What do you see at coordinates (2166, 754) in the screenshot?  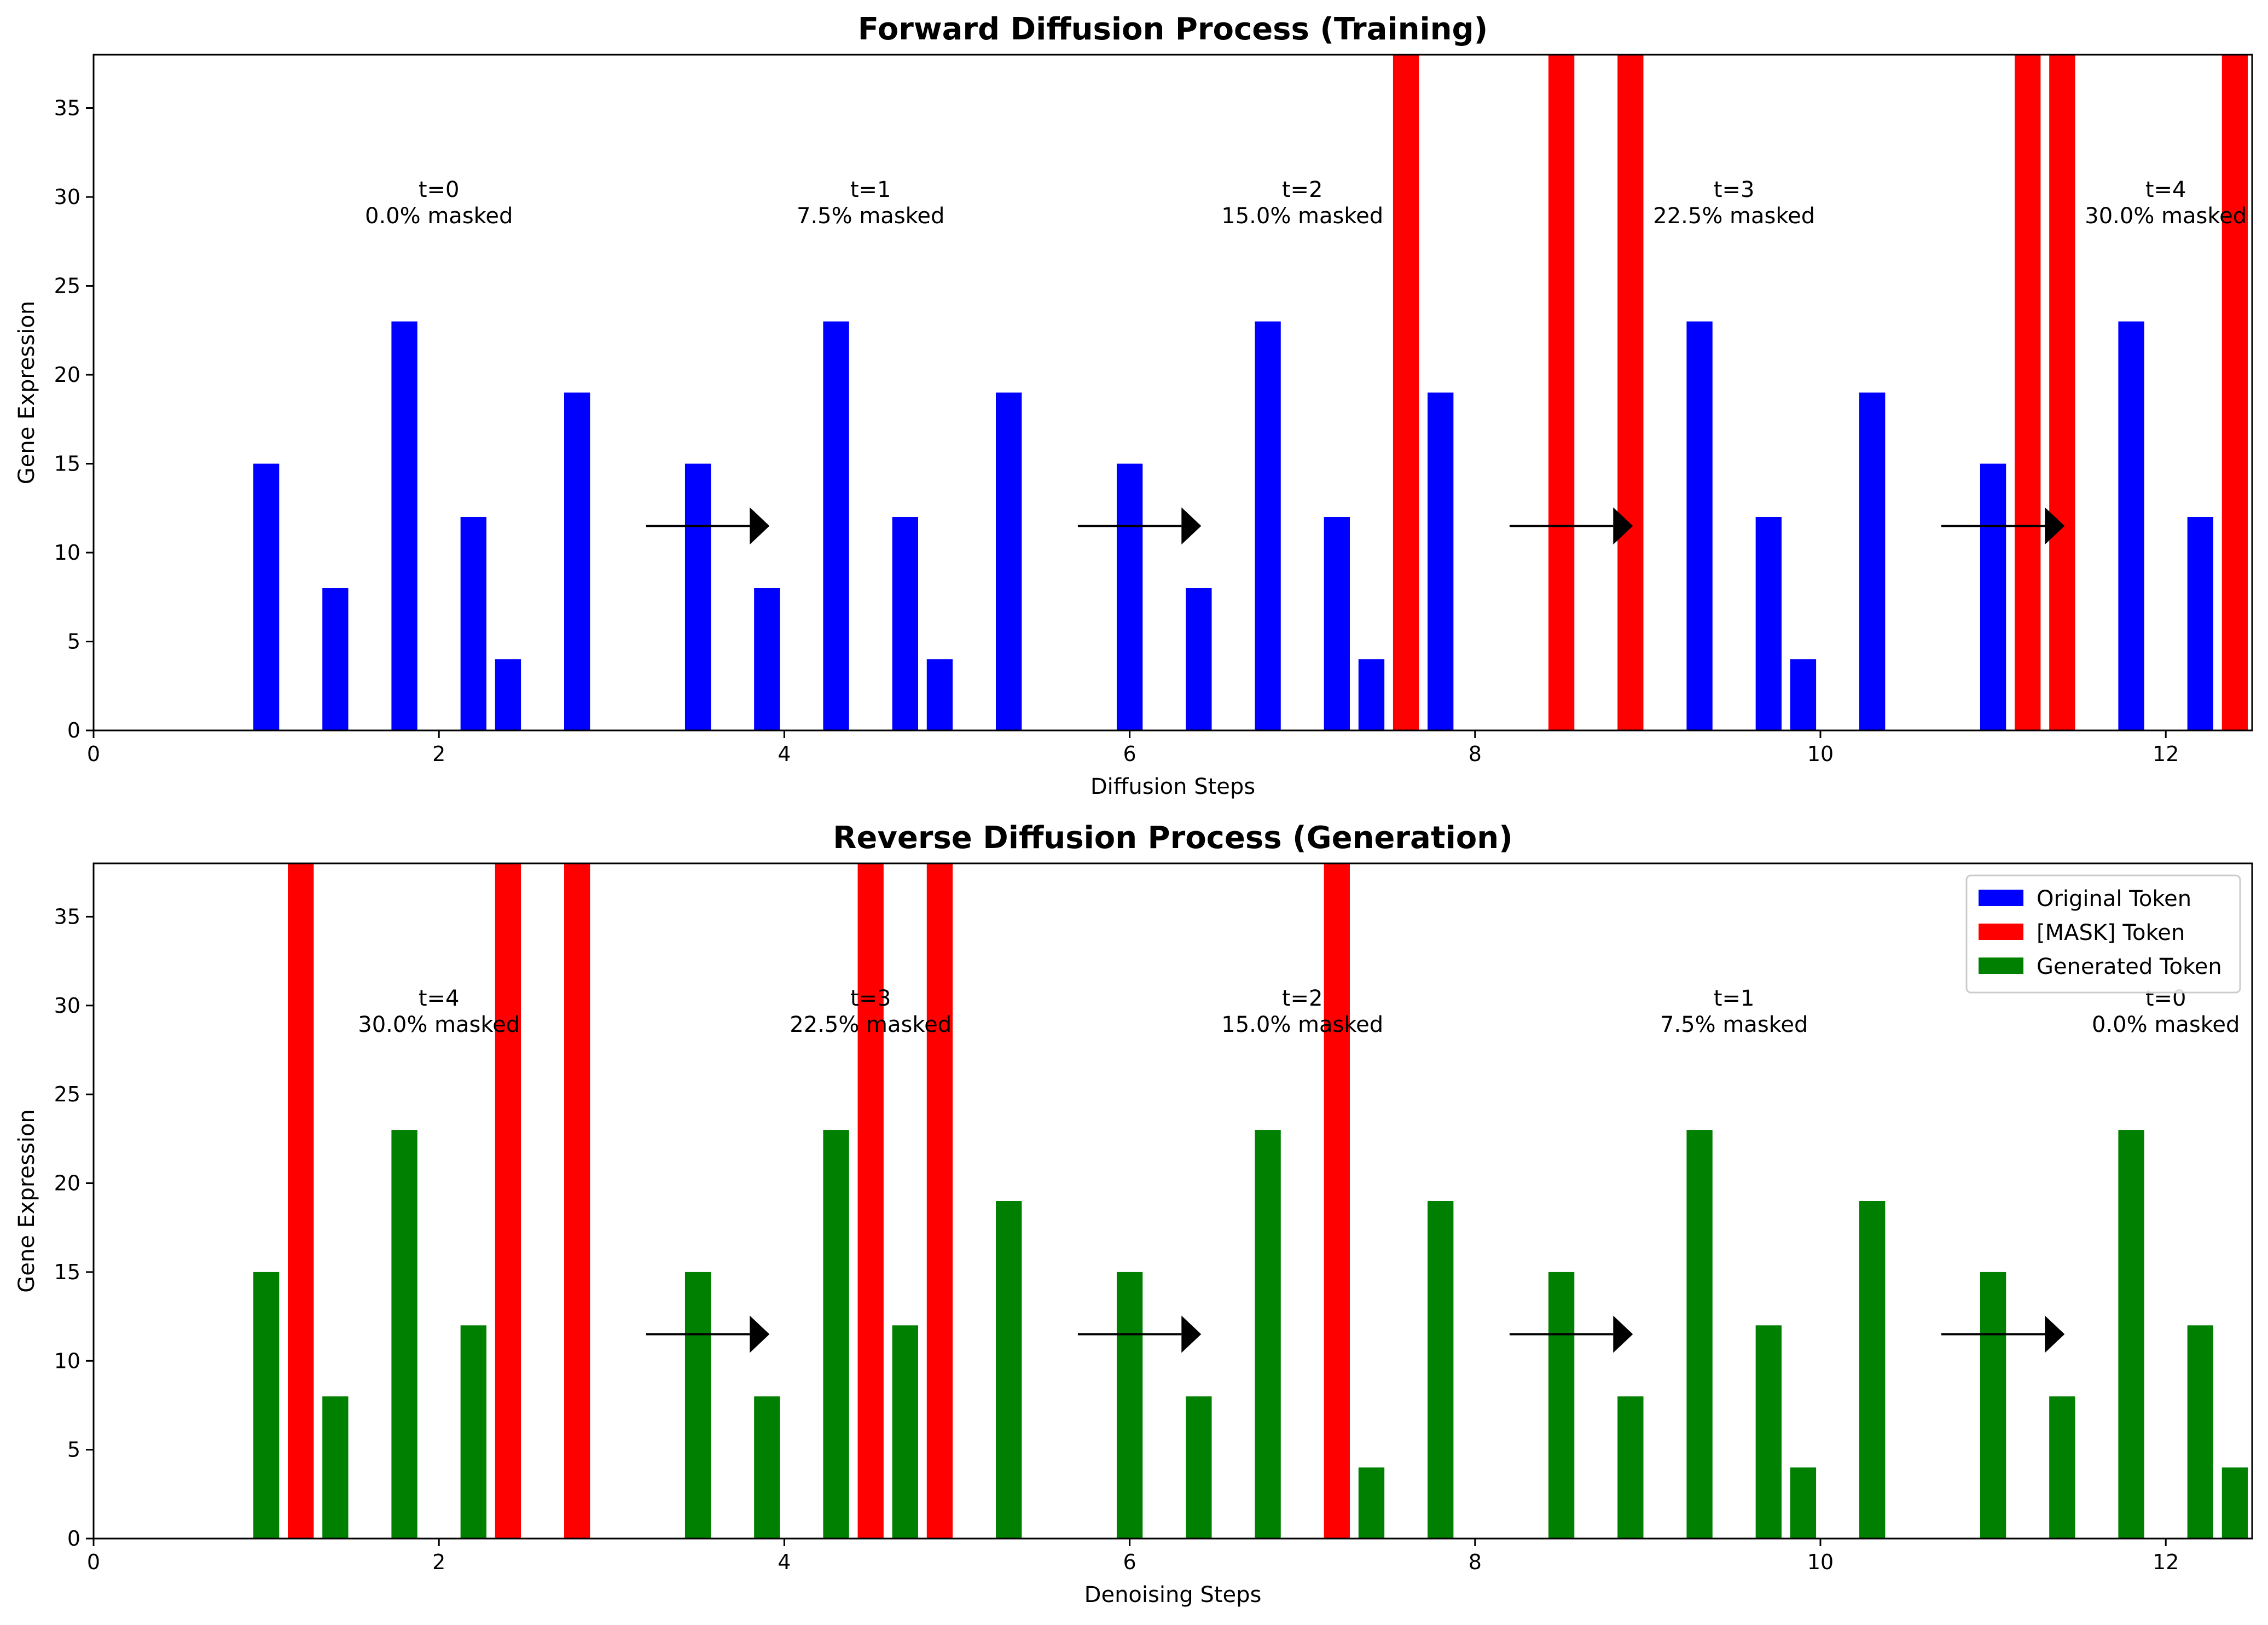 I see `x-tick-label: 12` at bounding box center [2166, 754].